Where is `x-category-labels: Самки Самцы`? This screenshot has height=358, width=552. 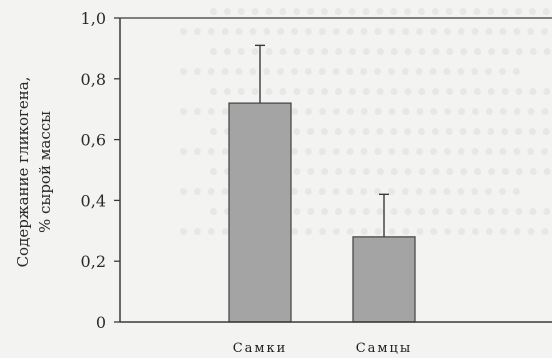
x-category-labels: Самки Самцы is located at coordinates (323, 348).